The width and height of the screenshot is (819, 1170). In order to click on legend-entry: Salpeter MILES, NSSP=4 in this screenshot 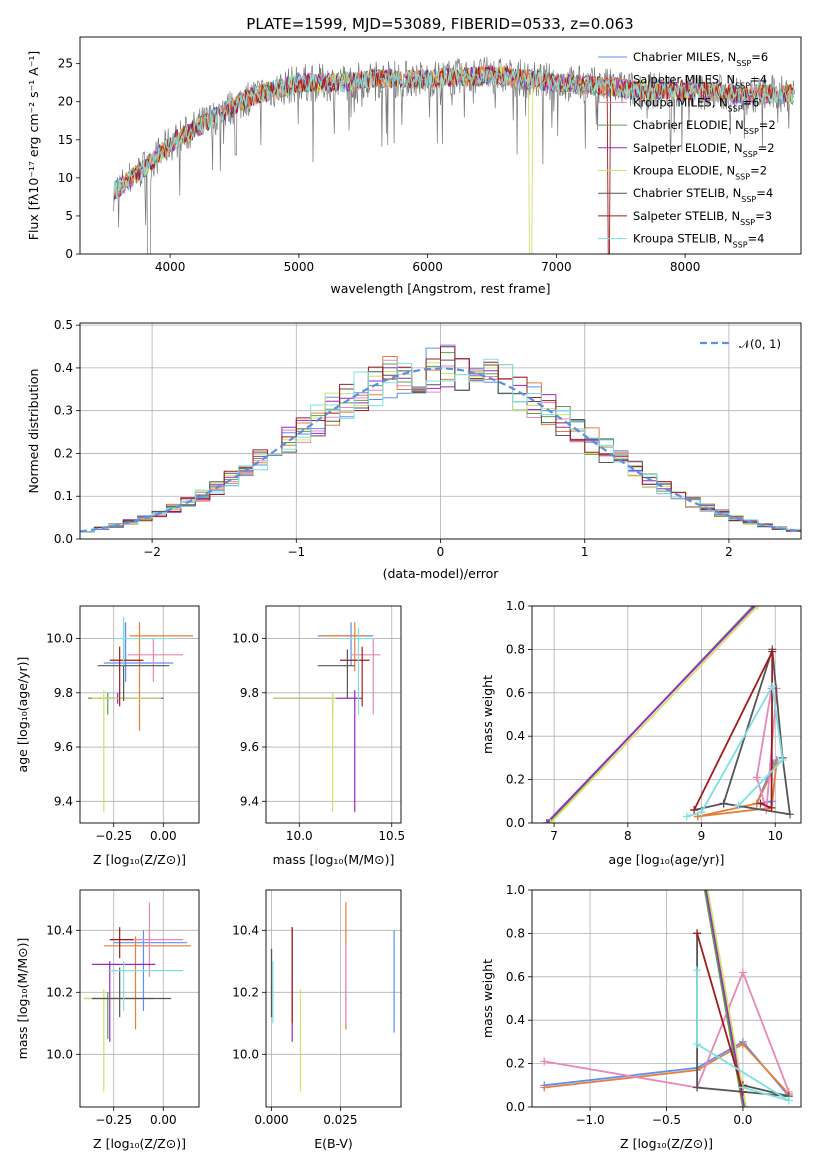, I will do `click(700, 82)`.